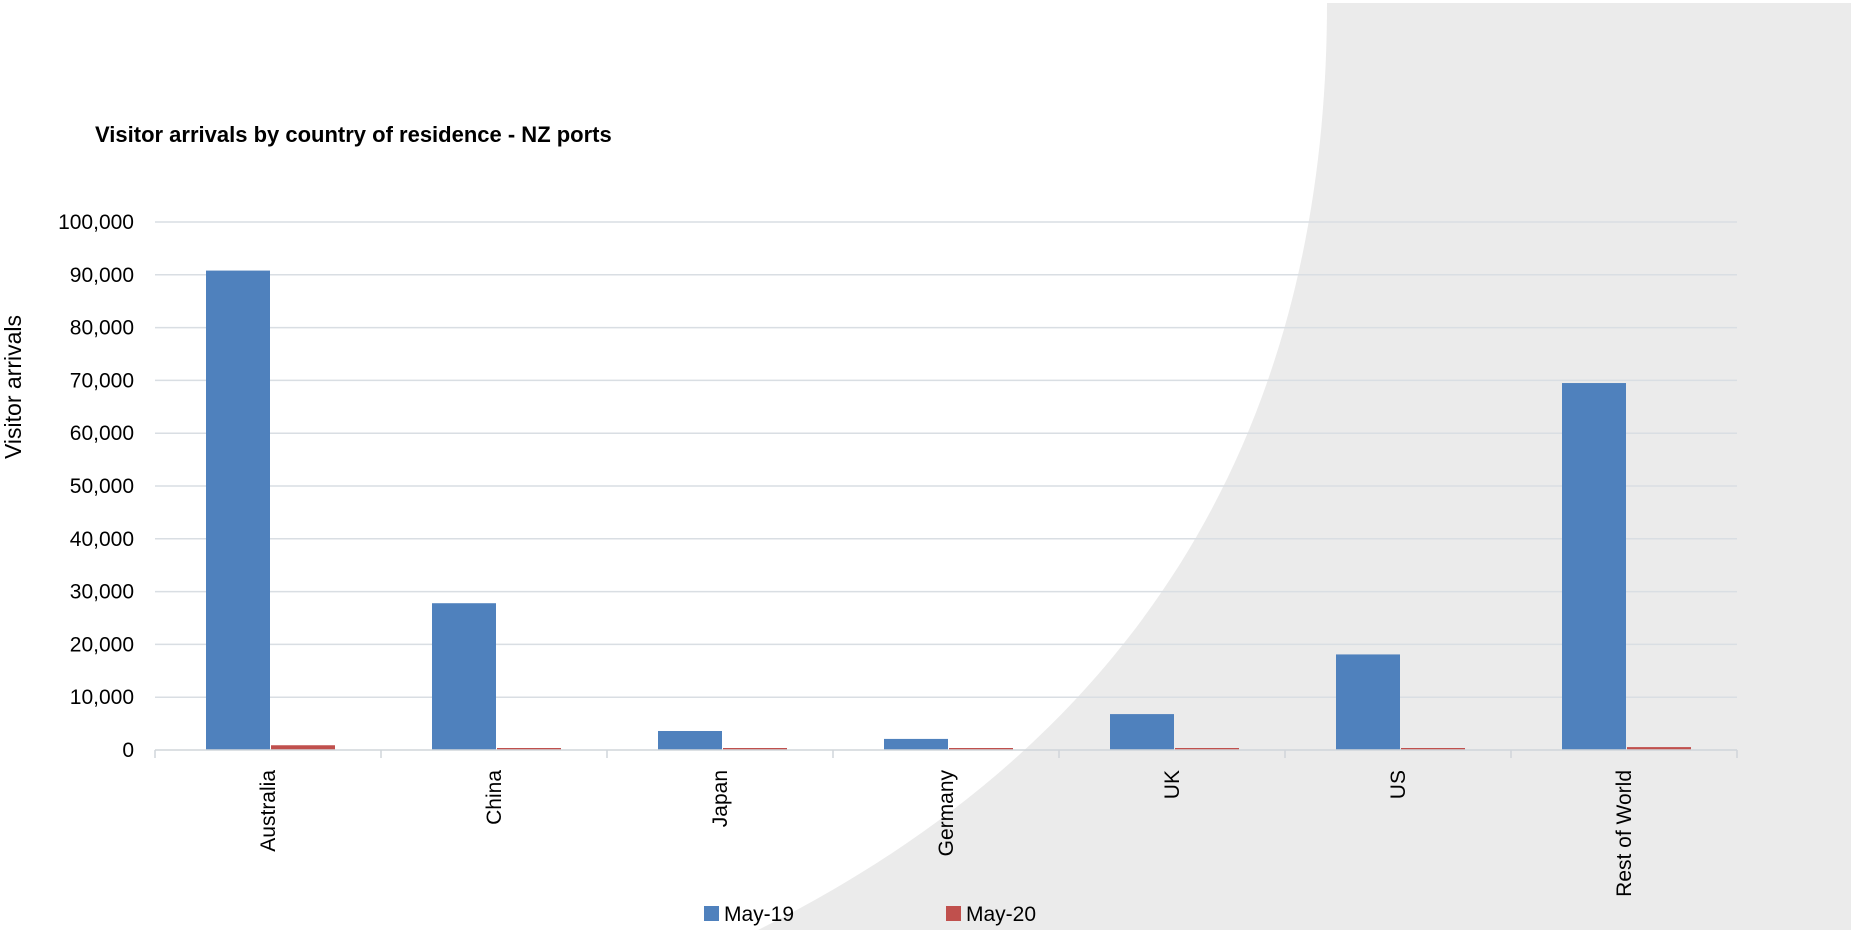 The height and width of the screenshot is (930, 1851). I want to click on x-tick-label: Australia, so click(268, 811).